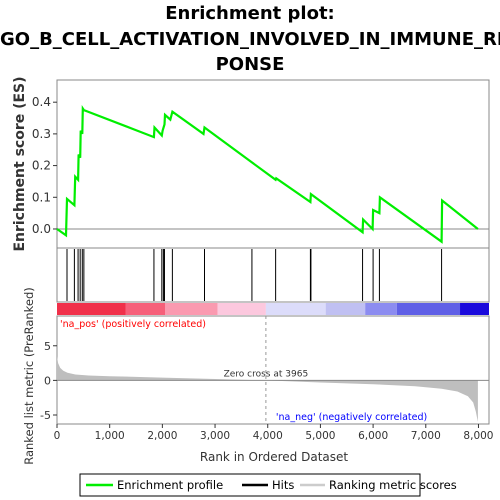  What do you see at coordinates (57, 436) in the screenshot?
I see `x-tick-label: 0` at bounding box center [57, 436].